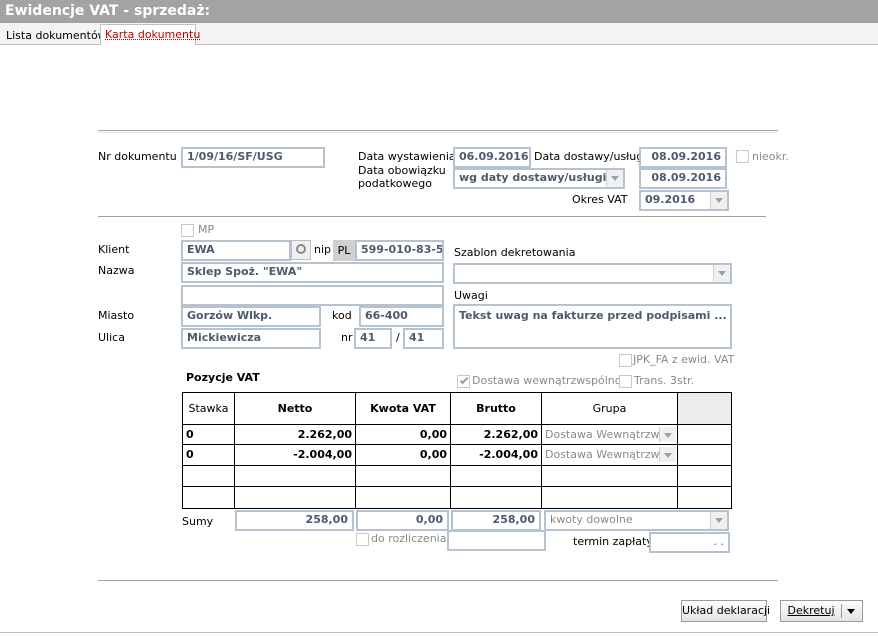  What do you see at coordinates (841, 611) in the screenshot?
I see `button-separator` at bounding box center [841, 611].